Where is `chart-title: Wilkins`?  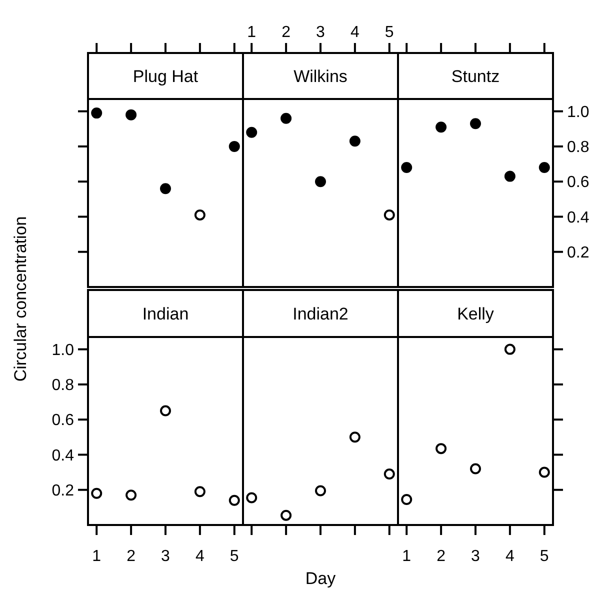 chart-title: Wilkins is located at coordinates (321, 76).